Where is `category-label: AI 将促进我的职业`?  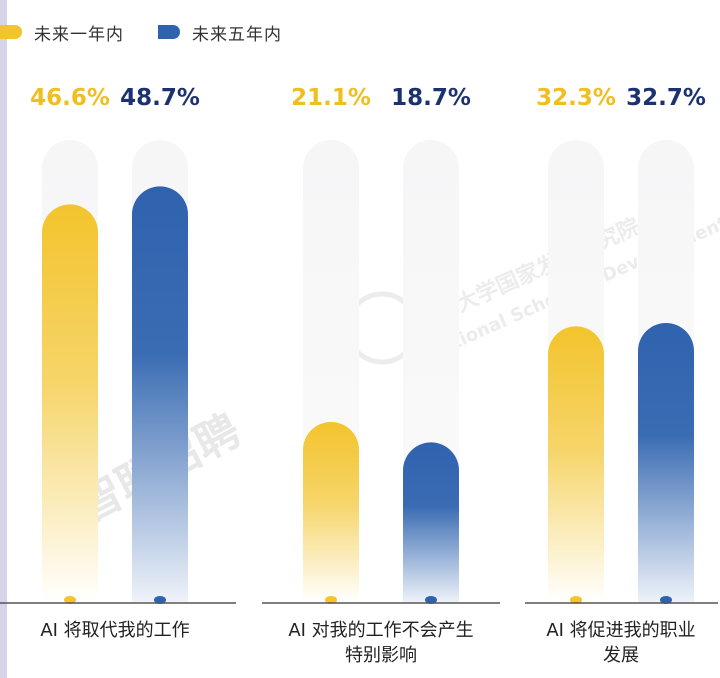 category-label: AI 将促进我的职业 is located at coordinates (620, 630).